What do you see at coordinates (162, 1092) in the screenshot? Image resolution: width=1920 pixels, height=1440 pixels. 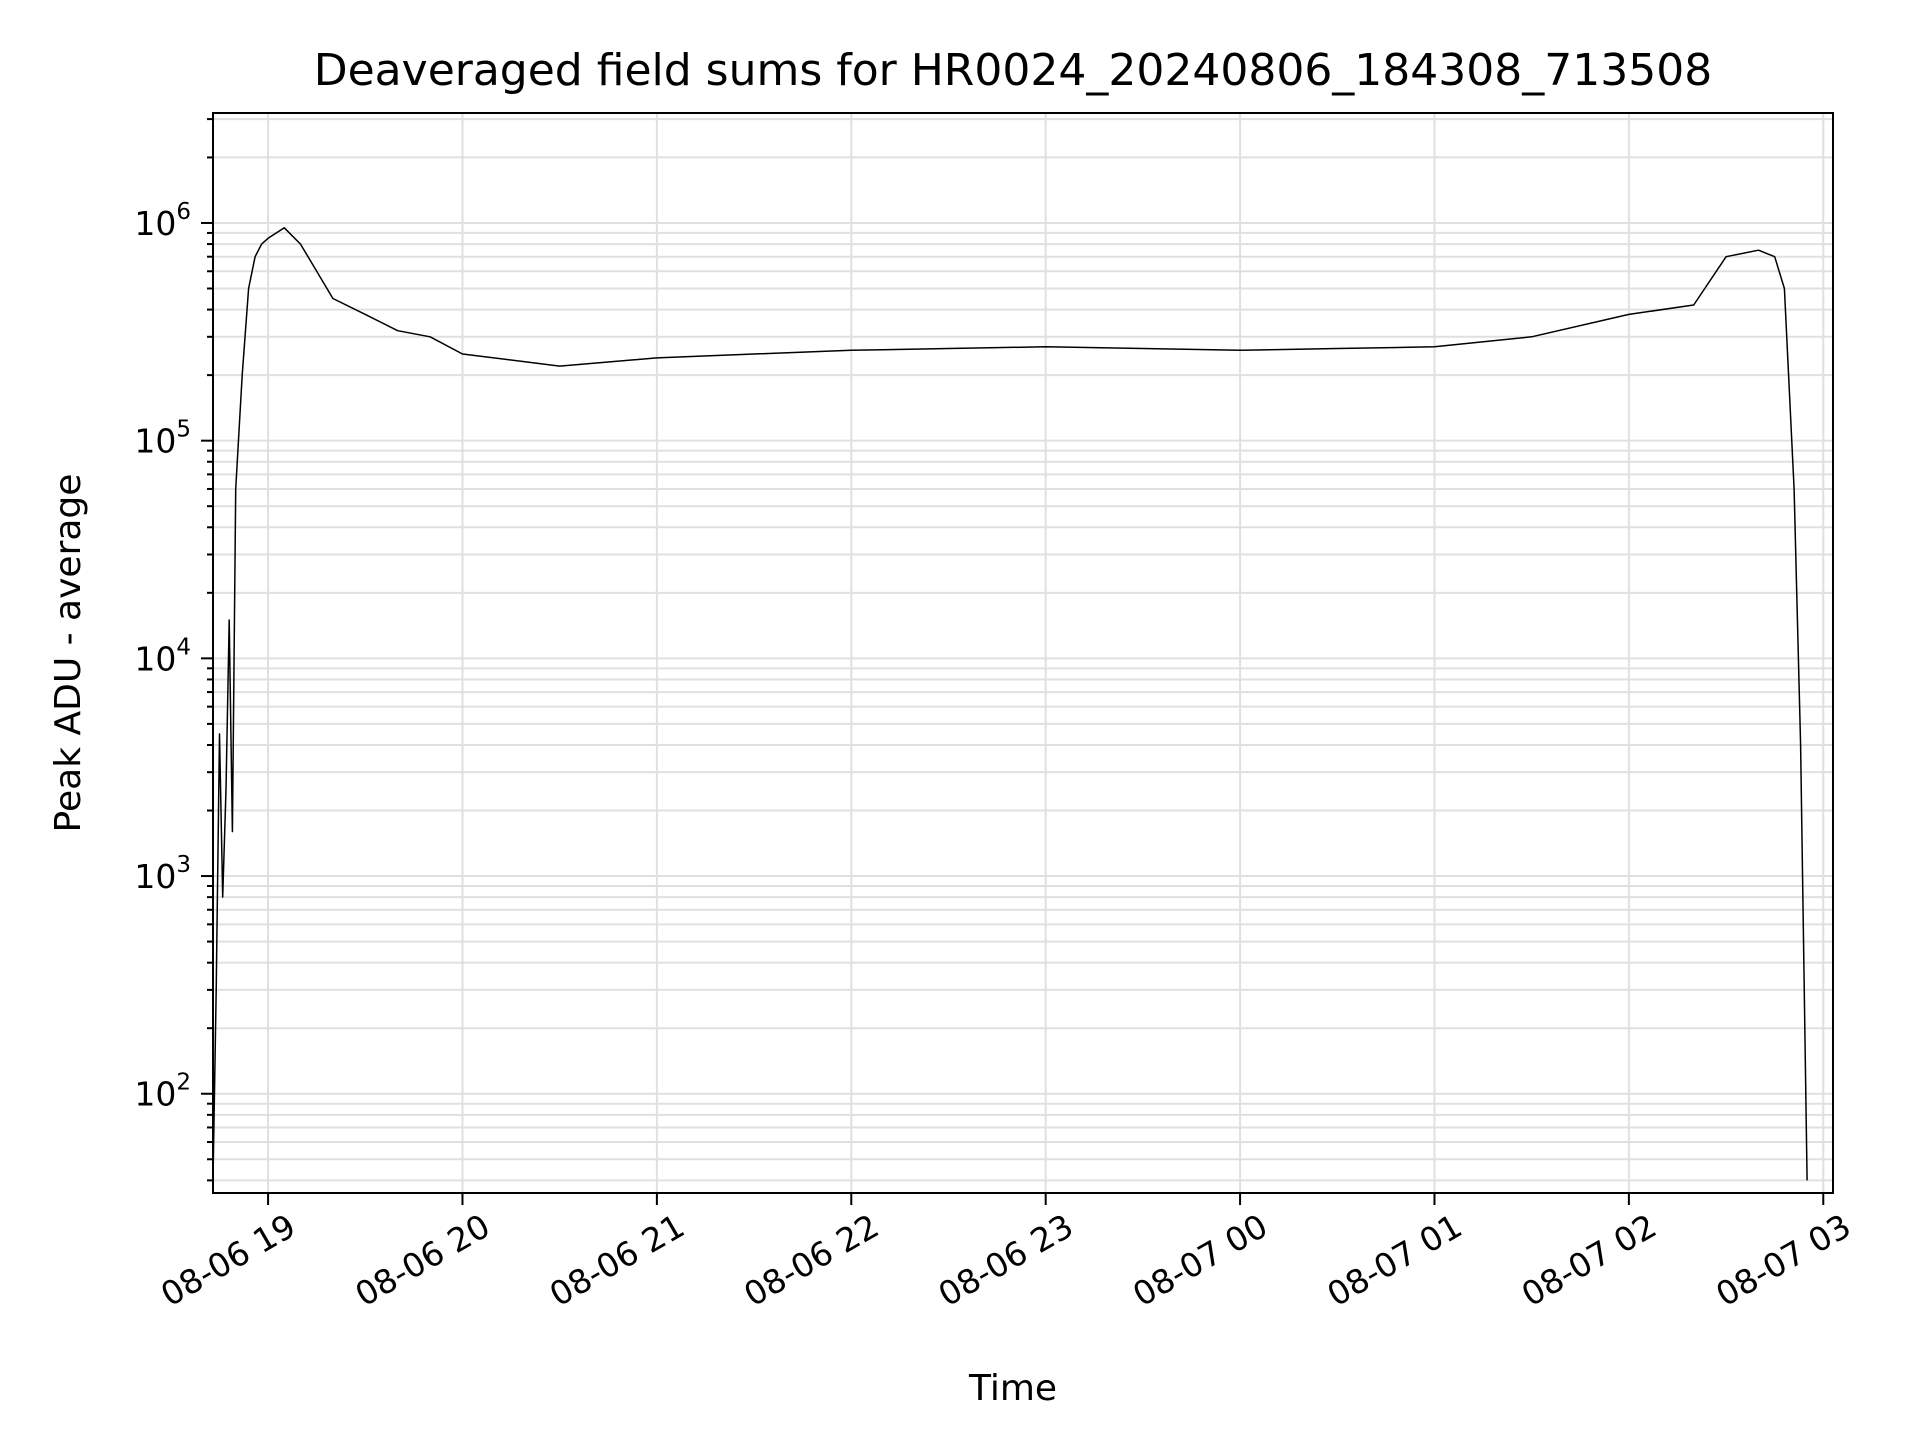 I see `y-tick-label: 10²` at bounding box center [162, 1092].